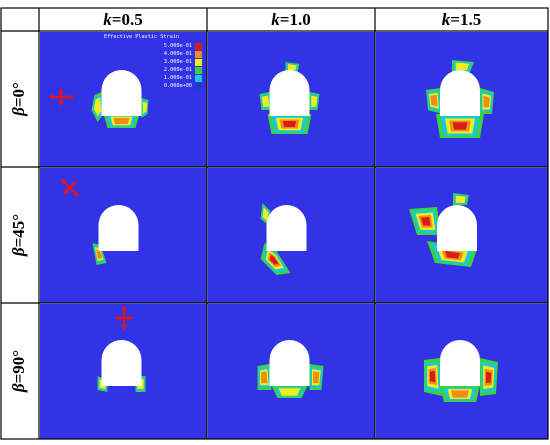 The height and width of the screenshot is (445, 550). I want to click on legend-item-label: 0.000e+00, so click(177, 86).